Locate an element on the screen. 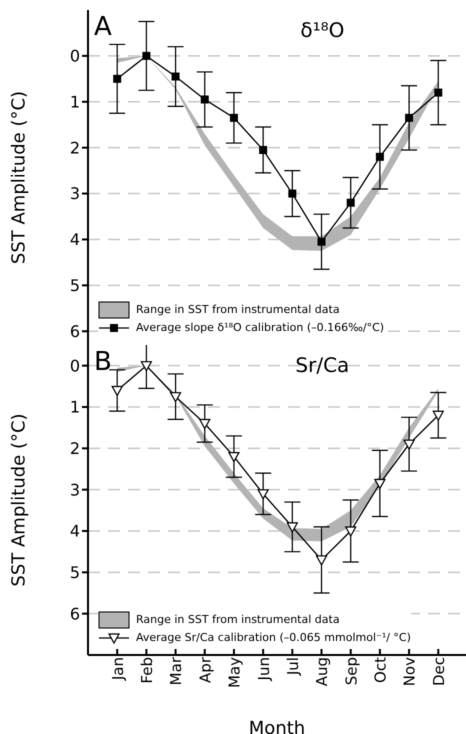 The height and width of the screenshot is (734, 466). text: δ¹⁸O is located at coordinates (322, 30).